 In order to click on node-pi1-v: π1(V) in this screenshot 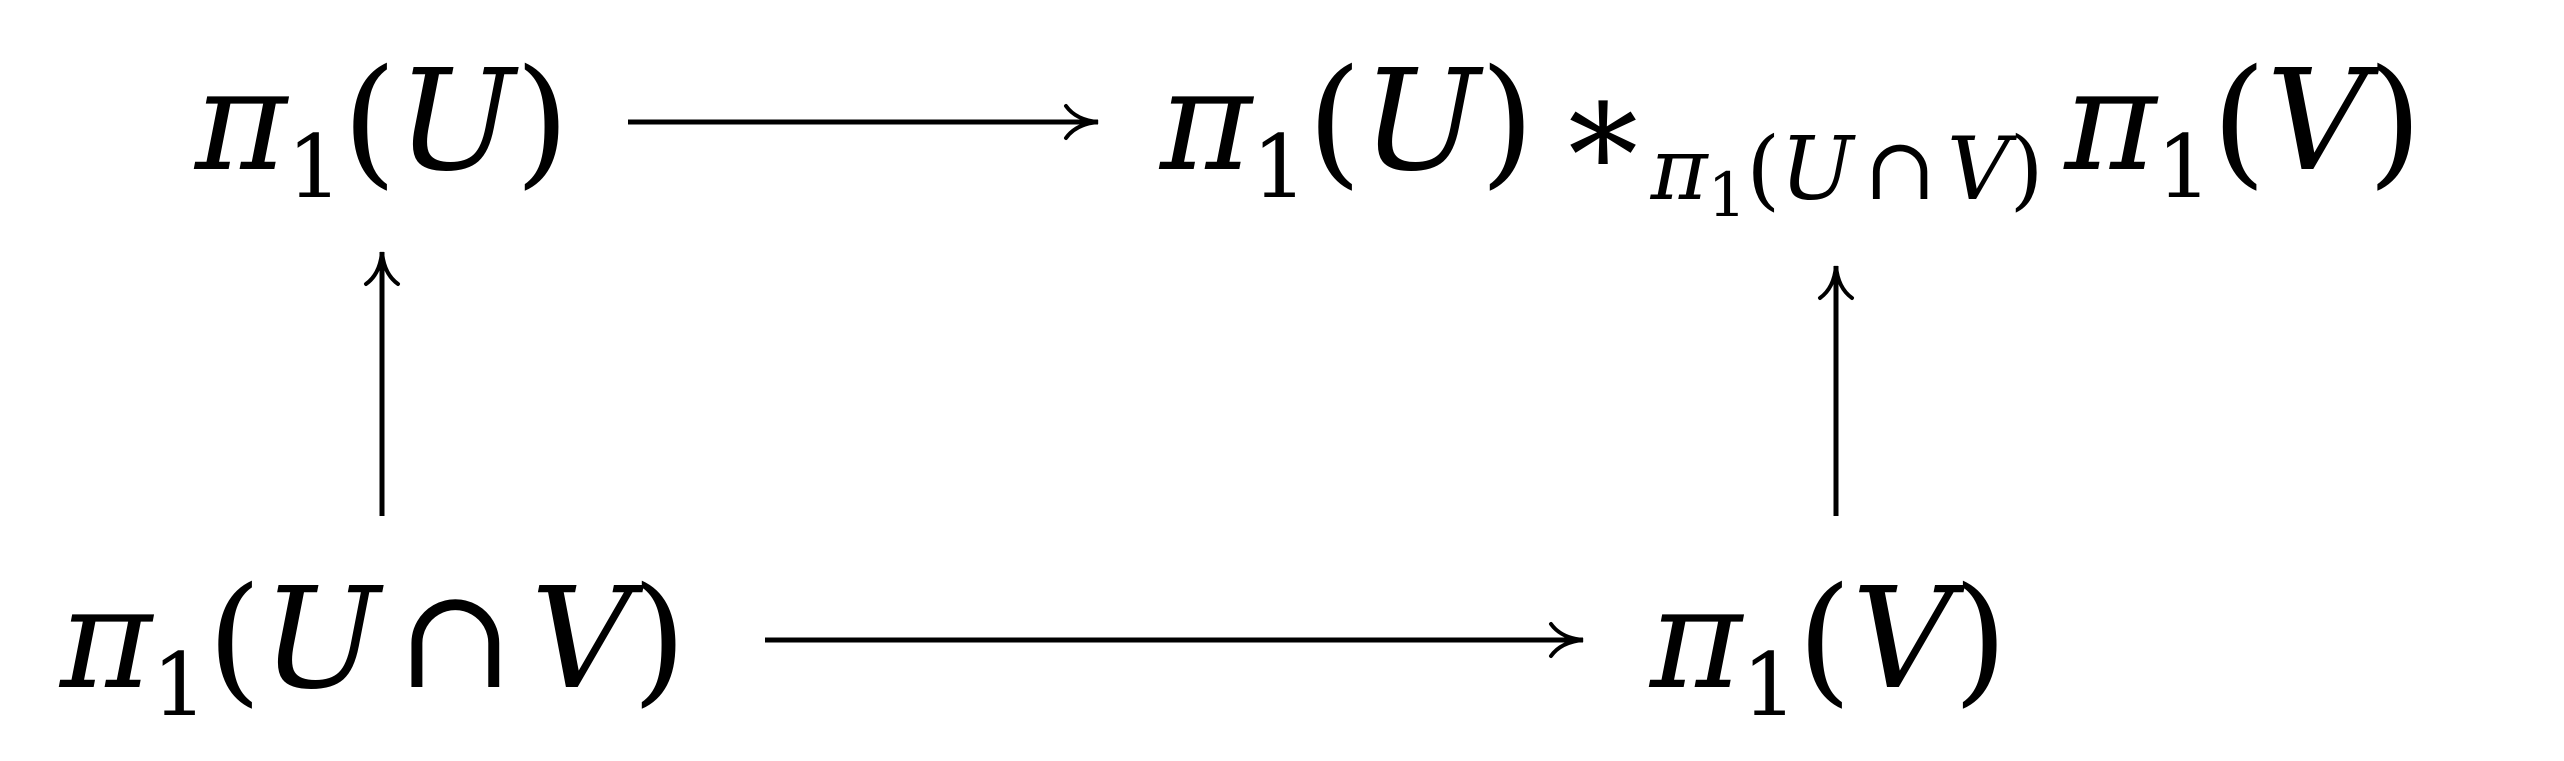, I will do `click(1829, 649)`.